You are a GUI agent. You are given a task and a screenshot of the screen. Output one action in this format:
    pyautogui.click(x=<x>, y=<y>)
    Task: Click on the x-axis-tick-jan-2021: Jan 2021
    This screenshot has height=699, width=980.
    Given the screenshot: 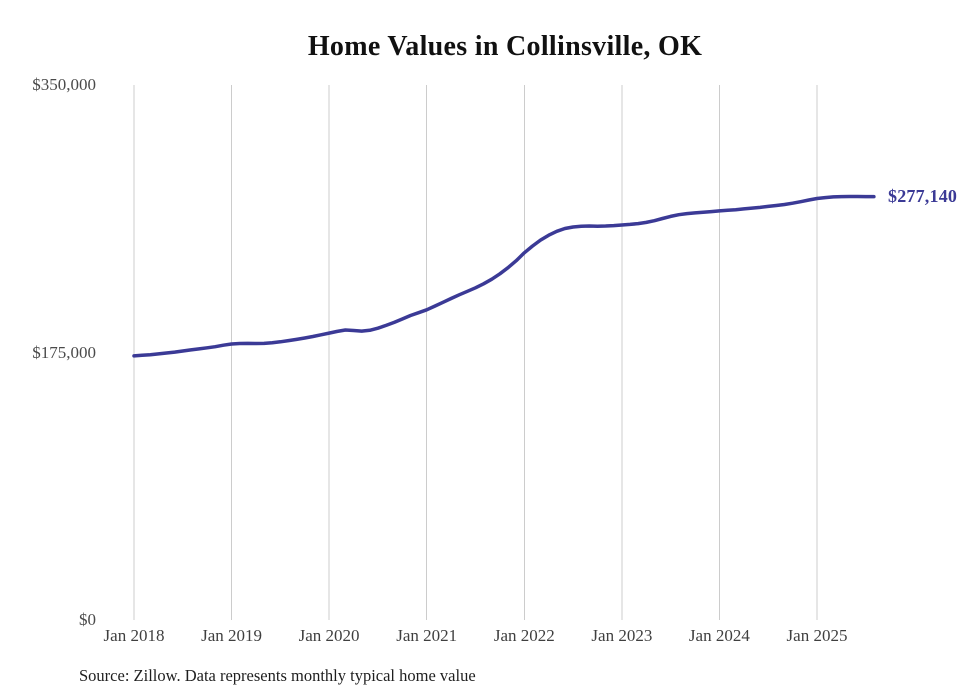 What is the action you would take?
    pyautogui.click(x=427, y=635)
    